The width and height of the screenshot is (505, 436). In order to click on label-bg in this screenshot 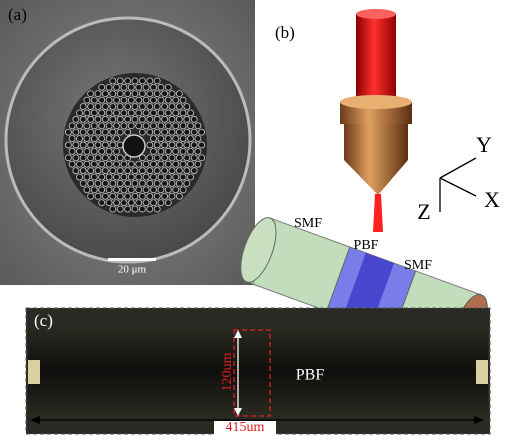, I will do `click(245, 428)`.